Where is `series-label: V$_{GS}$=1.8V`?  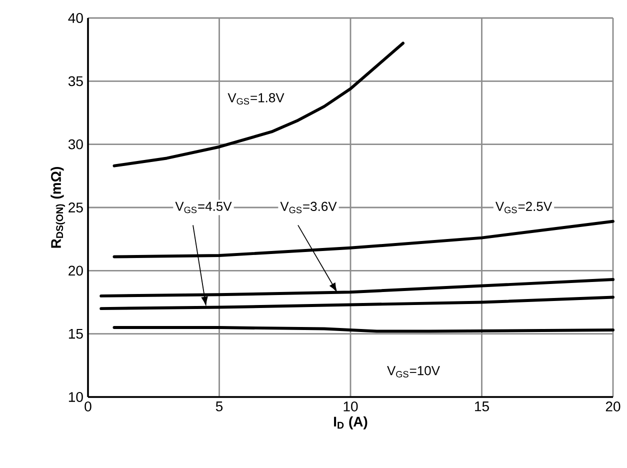
series-label: V$_{GS}$=1.8V is located at coordinates (256, 99).